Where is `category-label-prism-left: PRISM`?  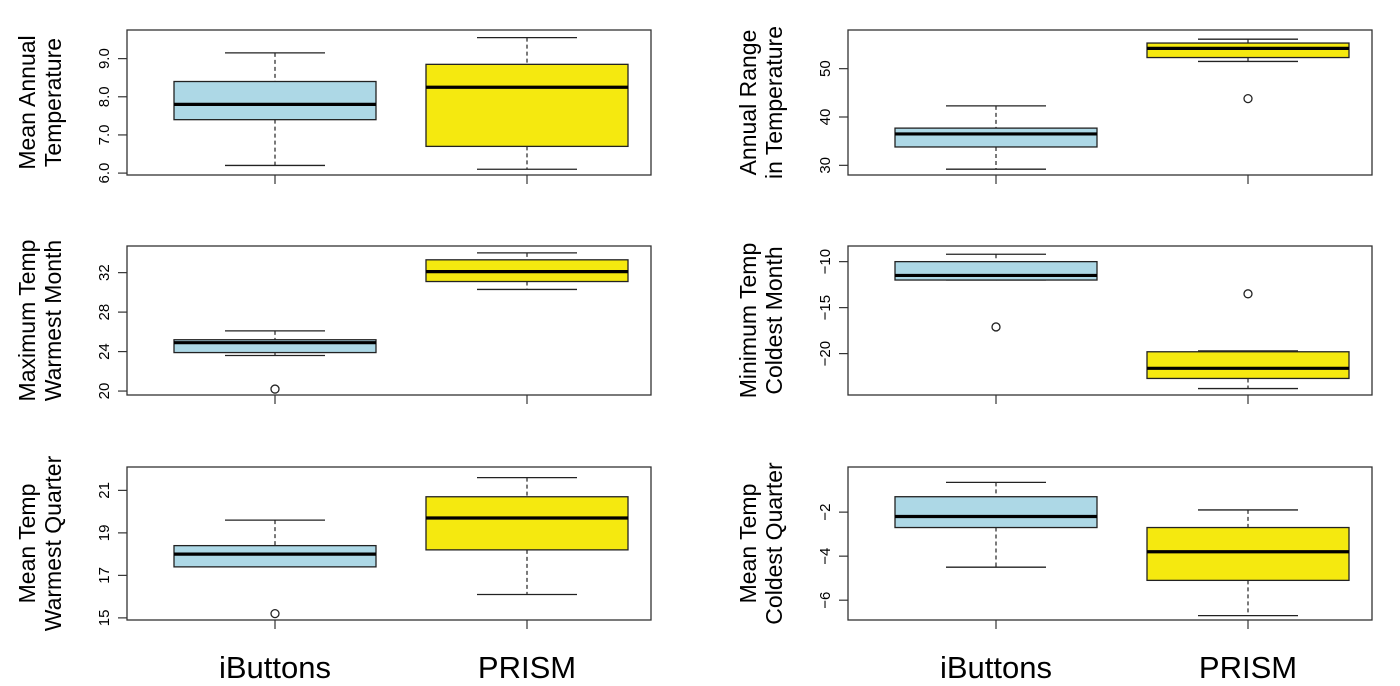
category-label-prism-left: PRISM is located at coordinates (527, 667).